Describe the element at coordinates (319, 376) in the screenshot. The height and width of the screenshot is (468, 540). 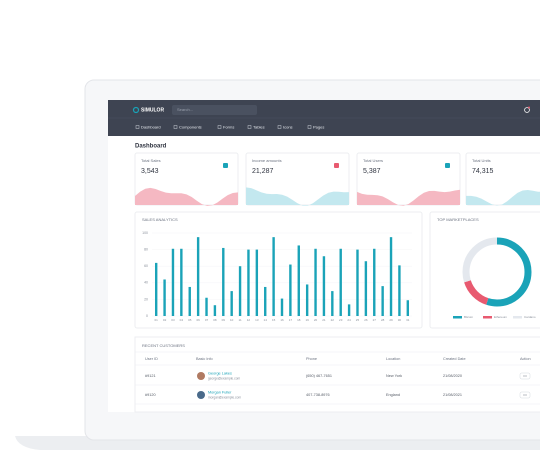
I see `phone: (650) 467-7651` at that location.